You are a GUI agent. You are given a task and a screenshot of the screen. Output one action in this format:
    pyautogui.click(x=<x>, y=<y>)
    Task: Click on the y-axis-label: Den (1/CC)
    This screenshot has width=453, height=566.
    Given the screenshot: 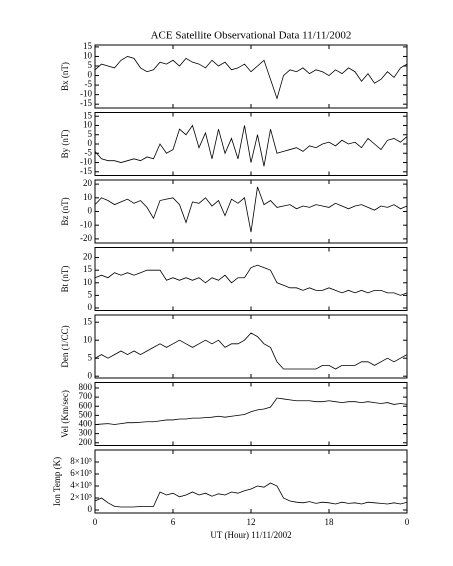 What is the action you would take?
    pyautogui.click(x=65, y=346)
    